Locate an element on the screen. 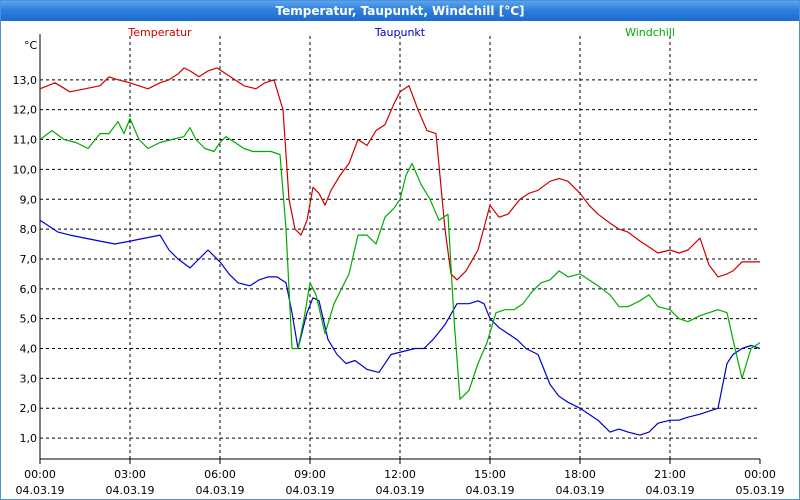 The width and height of the screenshot is (800, 500). x-tick-time: 06:00 is located at coordinates (220, 474).